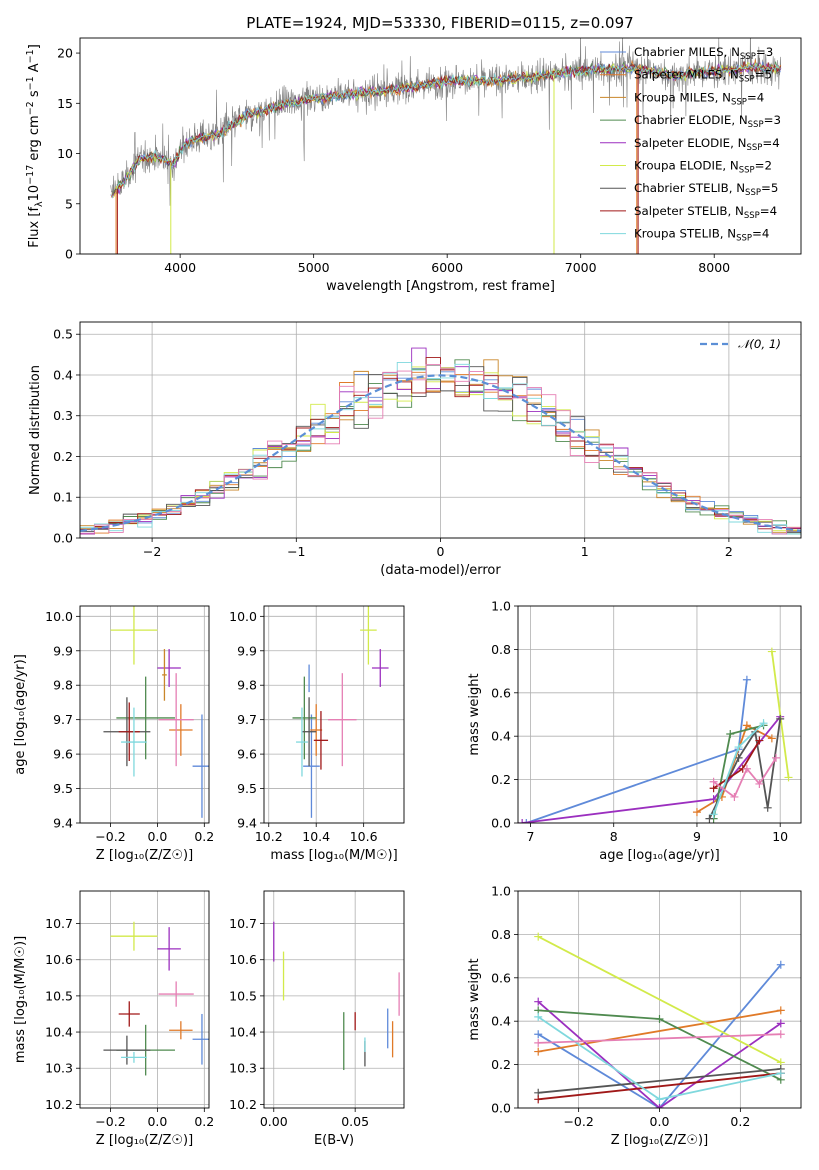 The height and width of the screenshot is (1170, 819). What do you see at coordinates (63, 497) in the screenshot?
I see `y-tick-label: 0.1` at bounding box center [63, 497].